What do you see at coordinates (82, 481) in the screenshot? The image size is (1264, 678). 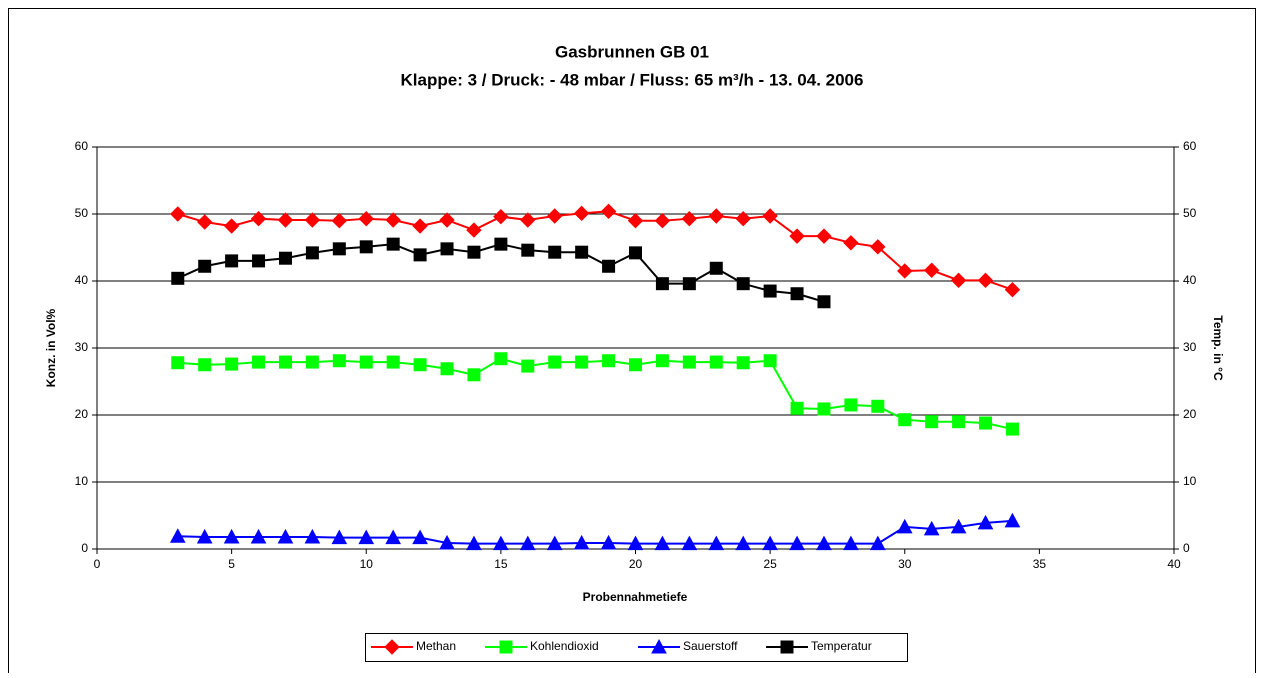 I see `y-tick-label: 10` at bounding box center [82, 481].